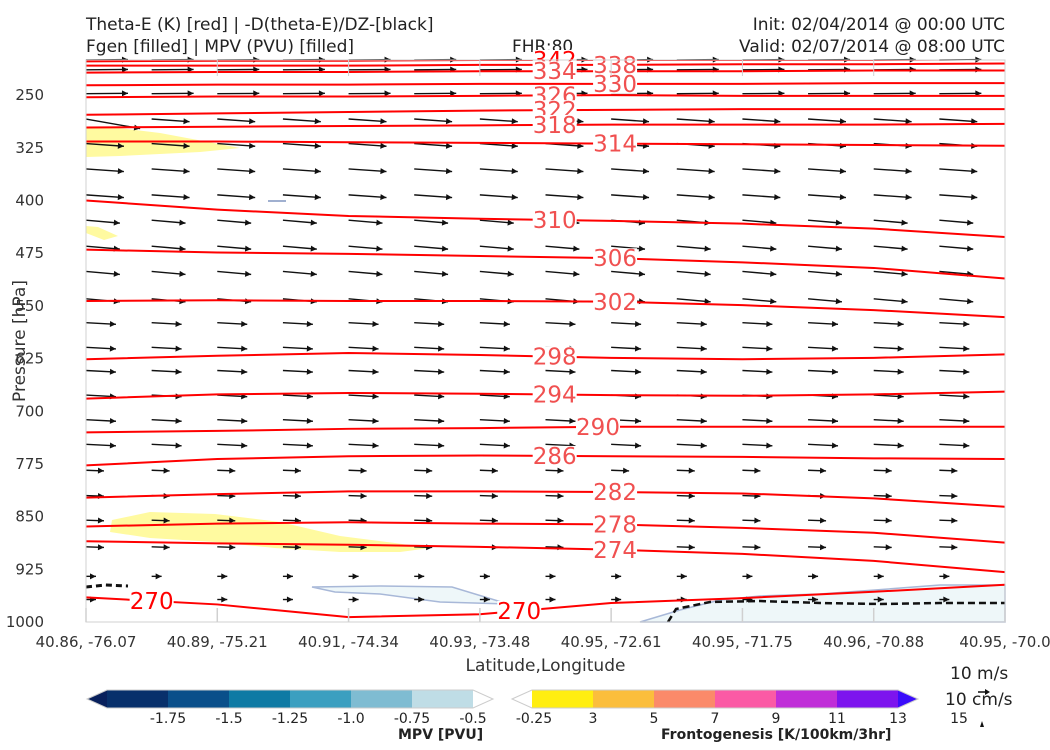  I want to click on theta-e-label-294: 294, so click(555, 395).